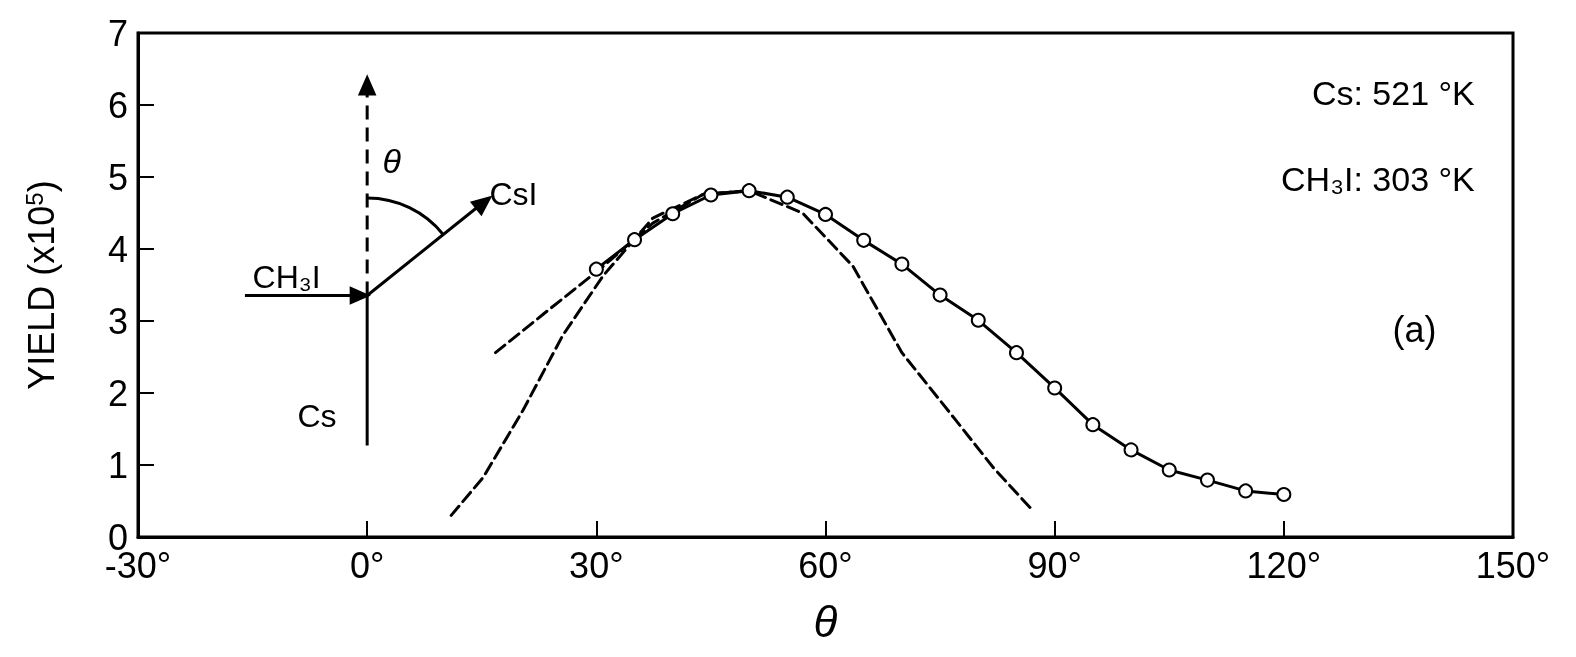  I want to click on y-tick-label: 6, so click(117, 105).